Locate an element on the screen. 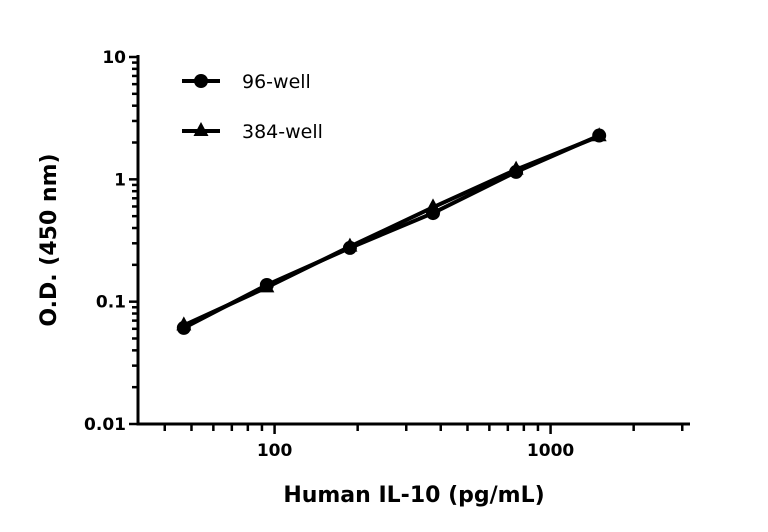 The image size is (768, 532). y-axis-title: O.D. (450 nm) is located at coordinates (49, 239).